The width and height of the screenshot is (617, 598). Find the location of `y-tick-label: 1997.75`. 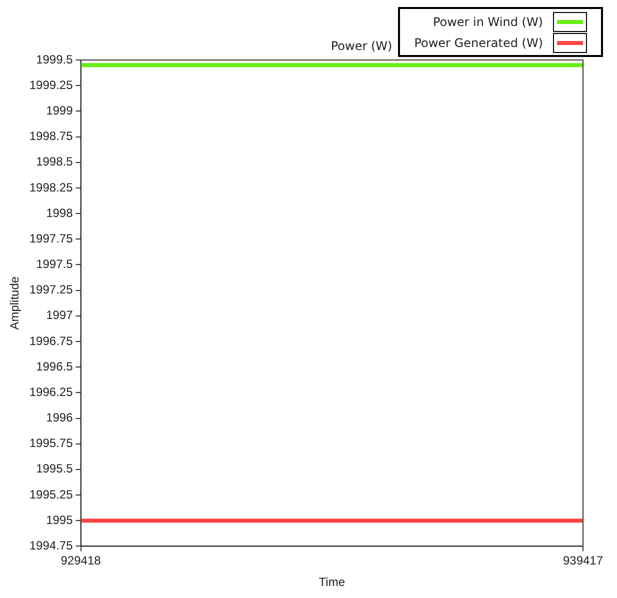

y-tick-label: 1997.75 is located at coordinates (51, 238).